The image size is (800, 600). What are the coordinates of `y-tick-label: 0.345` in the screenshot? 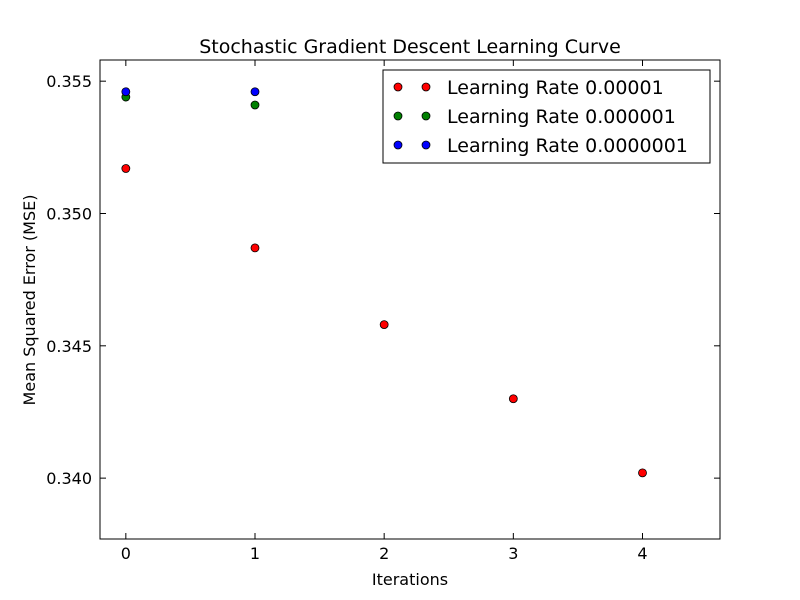 It's located at (69, 346).